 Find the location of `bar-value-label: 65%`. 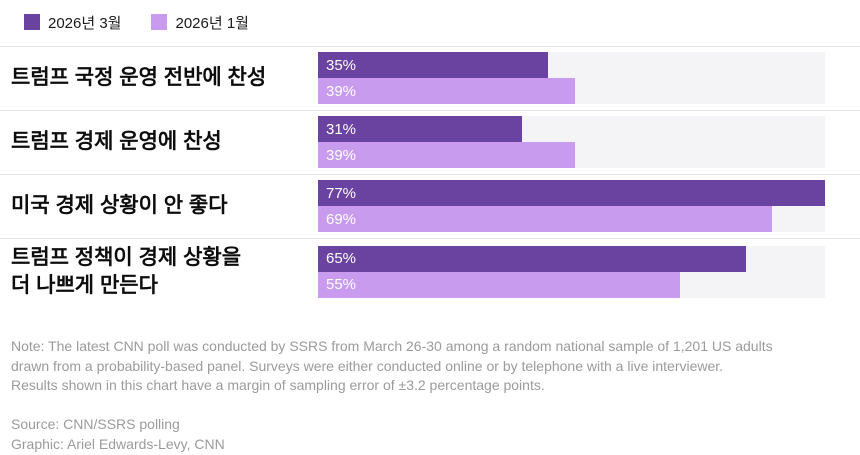

bar-value-label: 65% is located at coordinates (341, 259).